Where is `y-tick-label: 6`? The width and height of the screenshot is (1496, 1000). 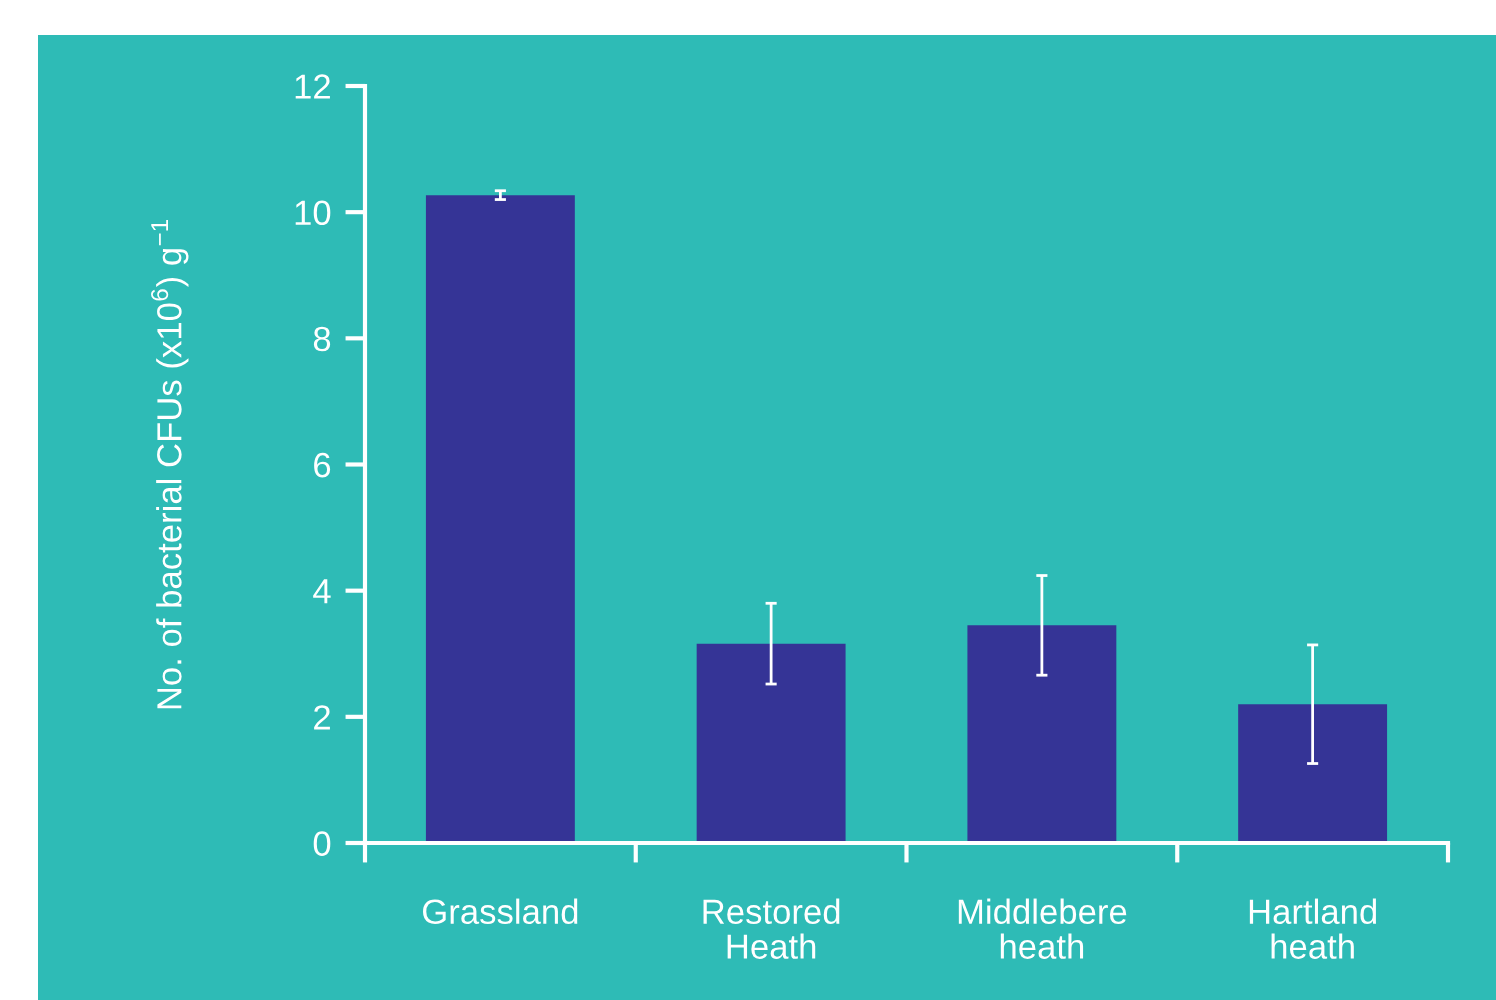 y-tick-label: 6 is located at coordinates (322, 465).